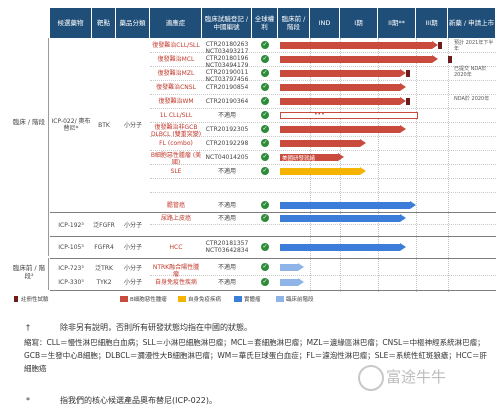 The width and height of the screenshot is (500, 411). I want to click on drug-name: ICP-723³, so click(71, 268).